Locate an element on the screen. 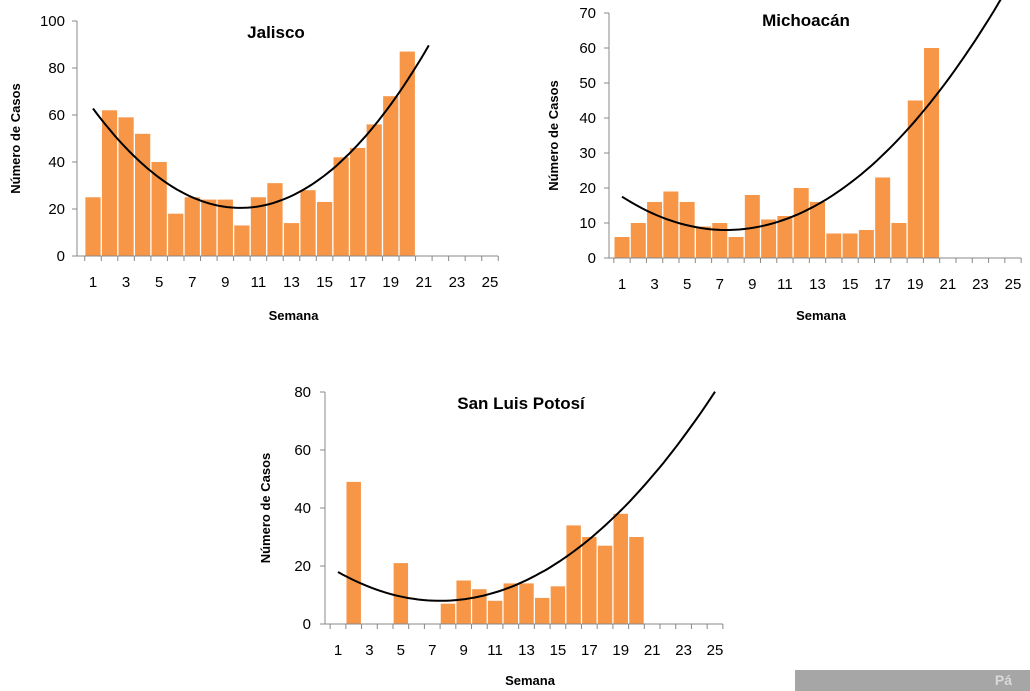  y-tick-label: 40 is located at coordinates (302, 508).